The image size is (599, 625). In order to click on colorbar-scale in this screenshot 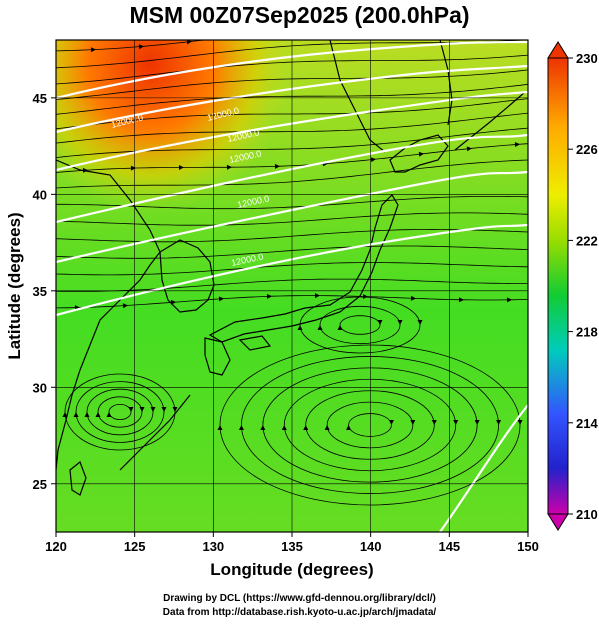, I will do `click(558, 286)`.